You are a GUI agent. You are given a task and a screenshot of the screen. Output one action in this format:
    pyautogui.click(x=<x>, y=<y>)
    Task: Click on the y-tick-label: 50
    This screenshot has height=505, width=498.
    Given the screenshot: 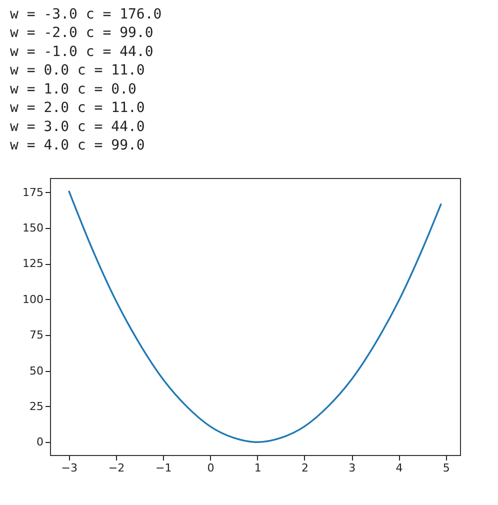 What is the action you would take?
    pyautogui.click(x=37, y=371)
    